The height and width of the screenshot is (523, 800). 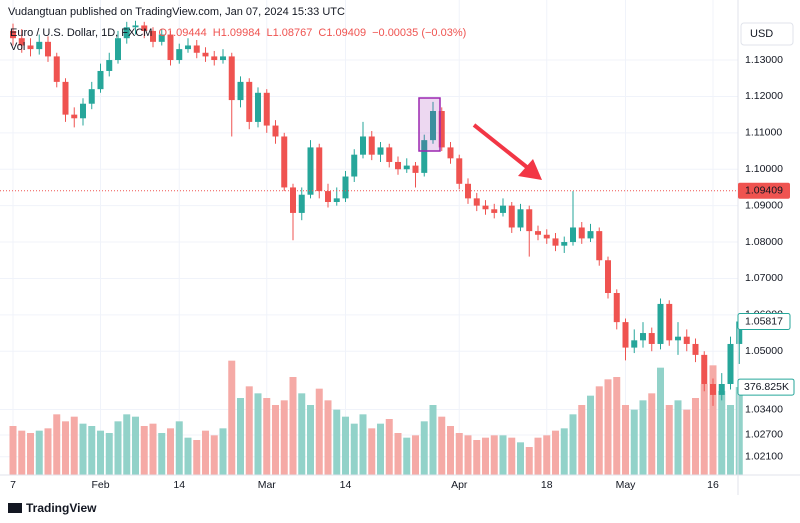 I want to click on x-tick-label: 14, so click(x=346, y=485).